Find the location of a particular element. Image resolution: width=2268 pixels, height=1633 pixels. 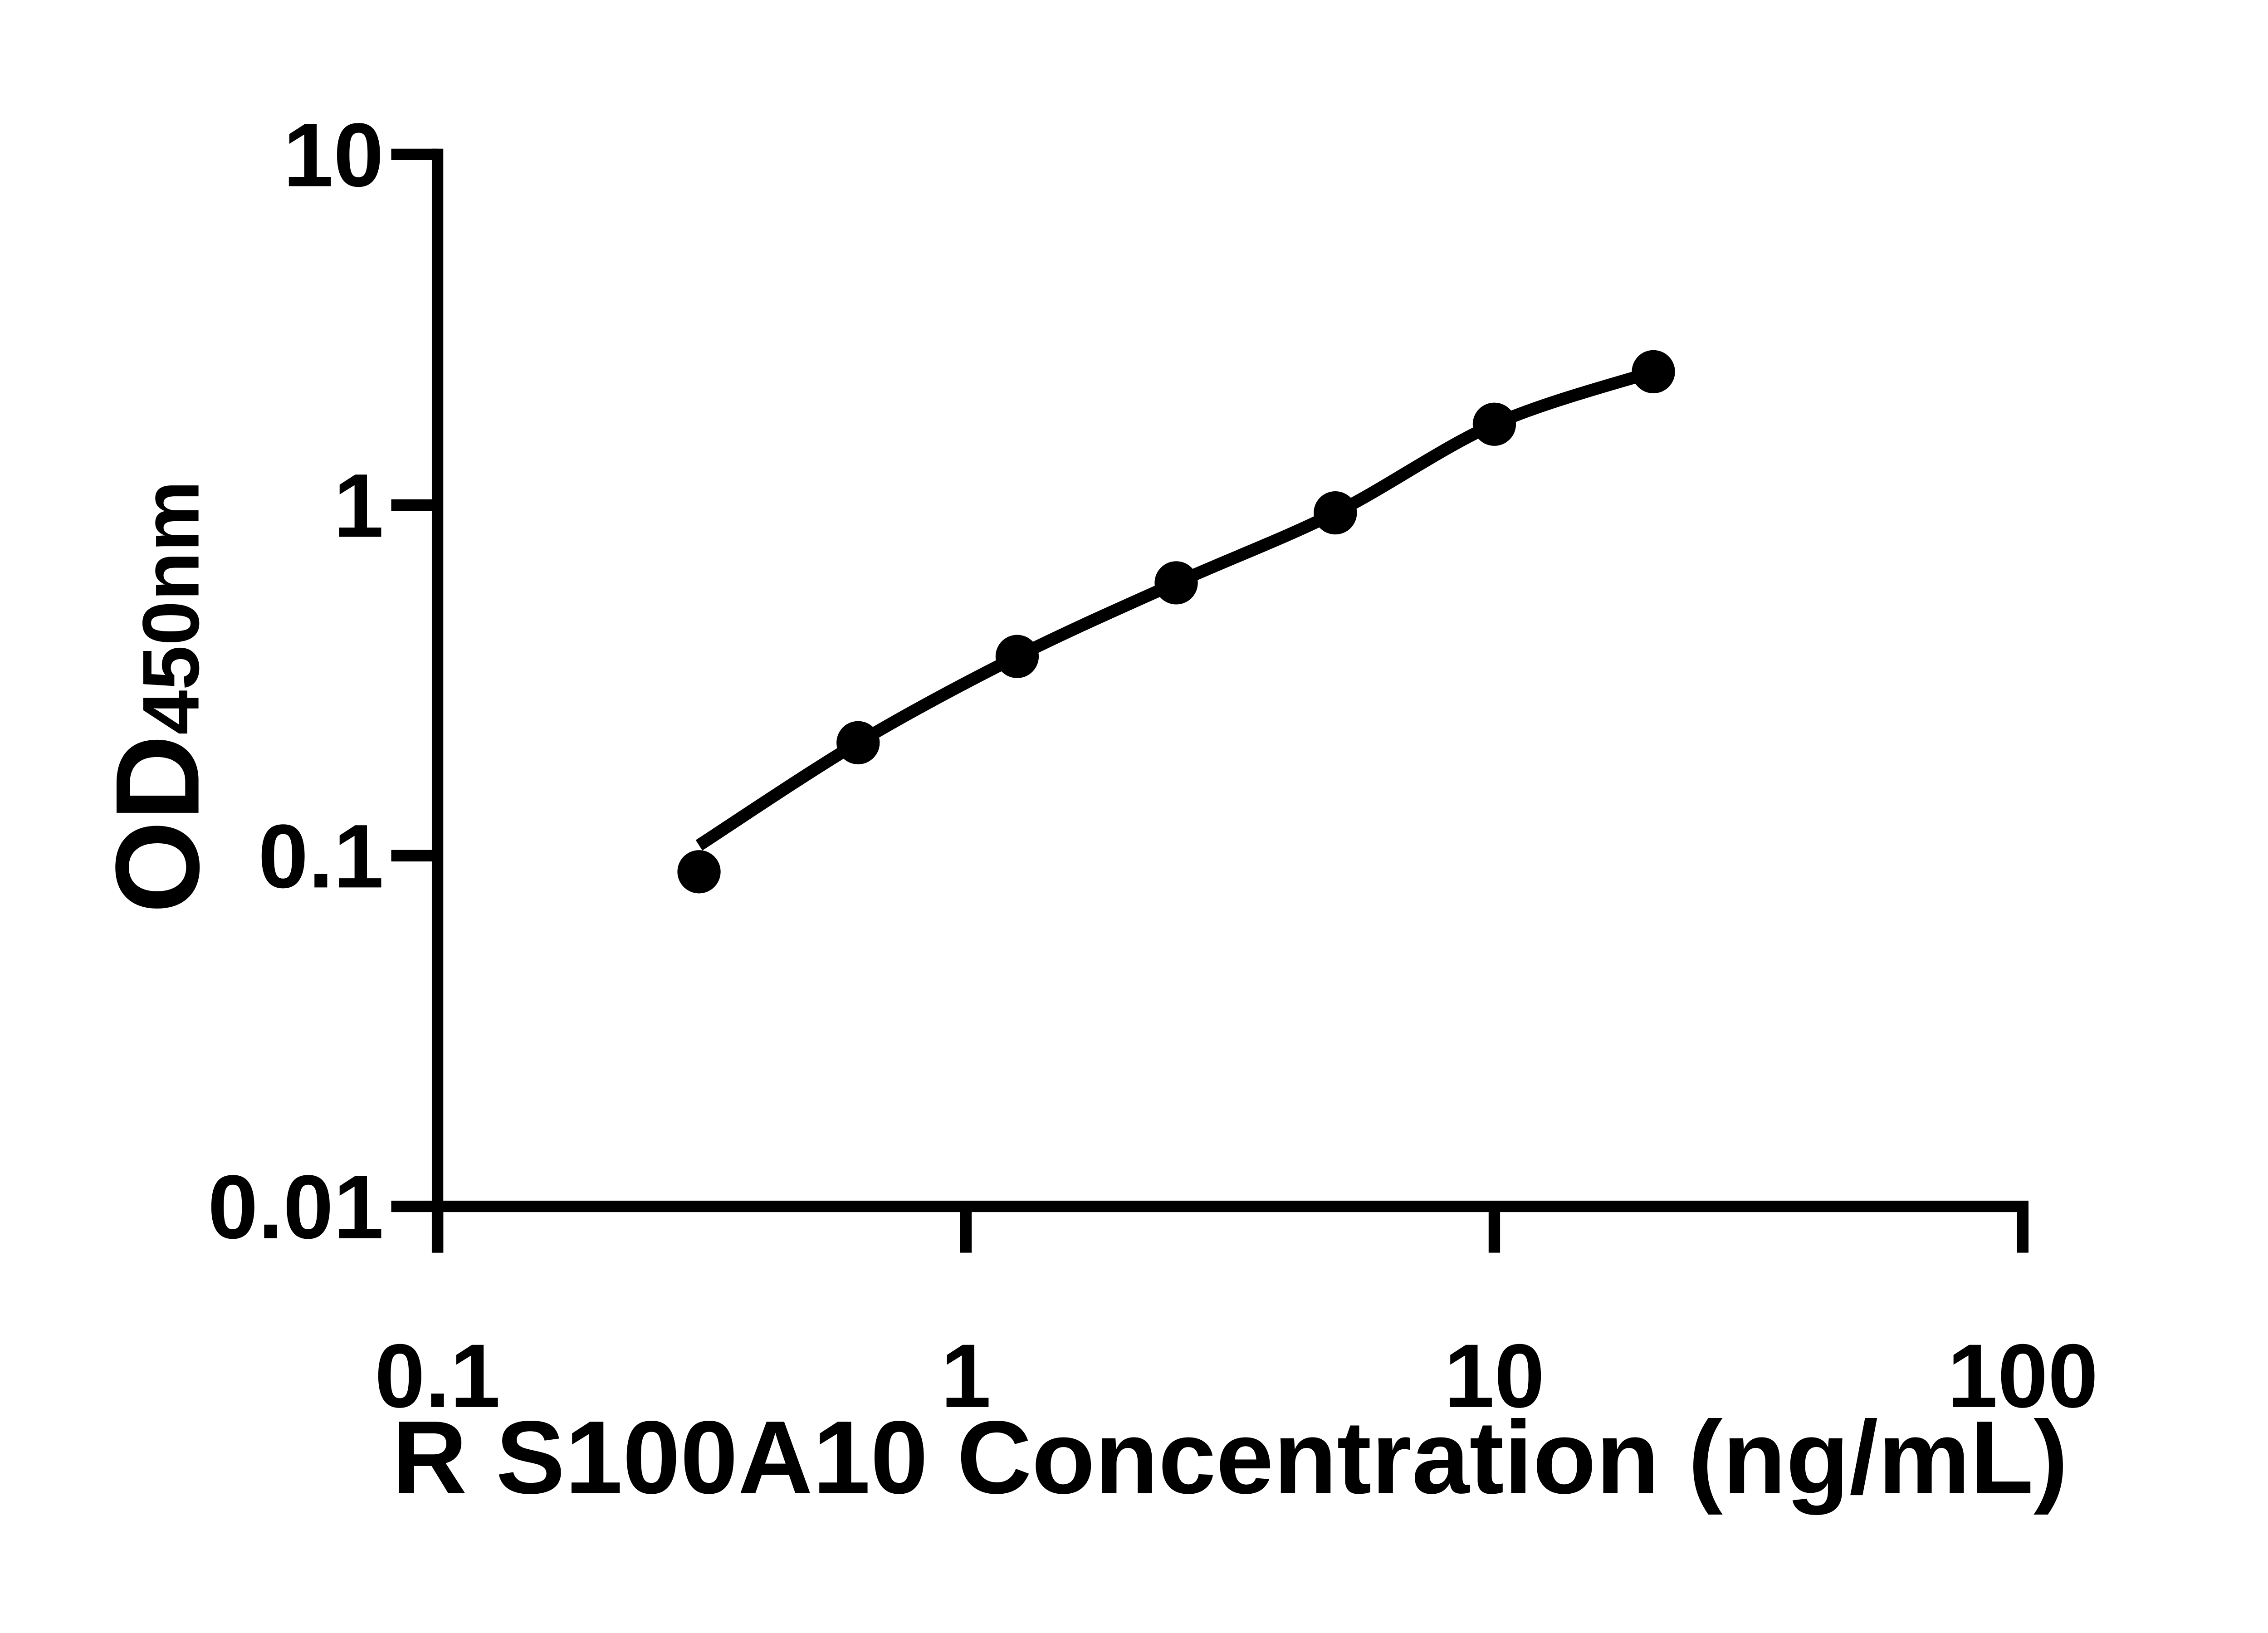

y-axis-title: OD450nm is located at coordinates (157, 697).